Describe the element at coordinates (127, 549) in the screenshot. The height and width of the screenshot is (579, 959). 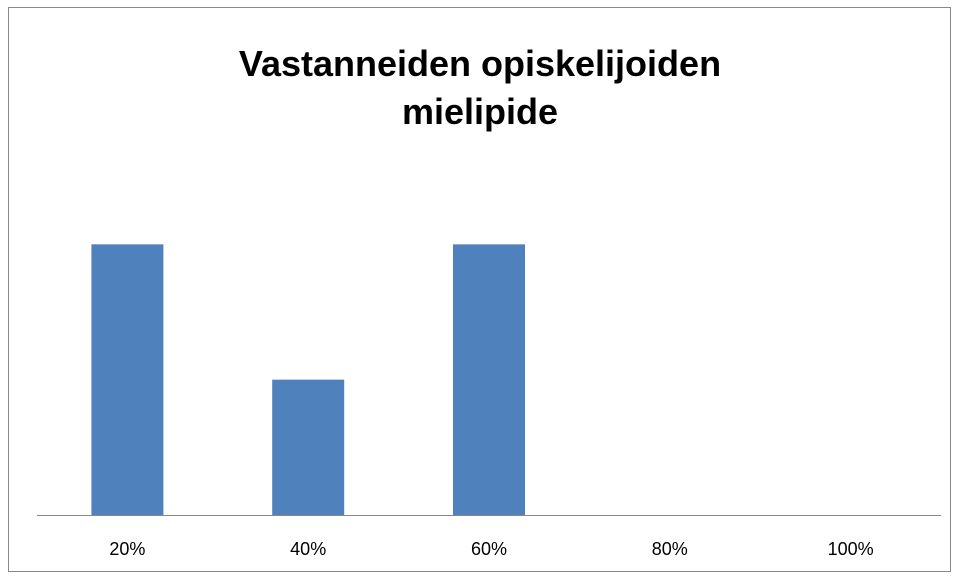
I see `x-tick-label: 20%` at that location.